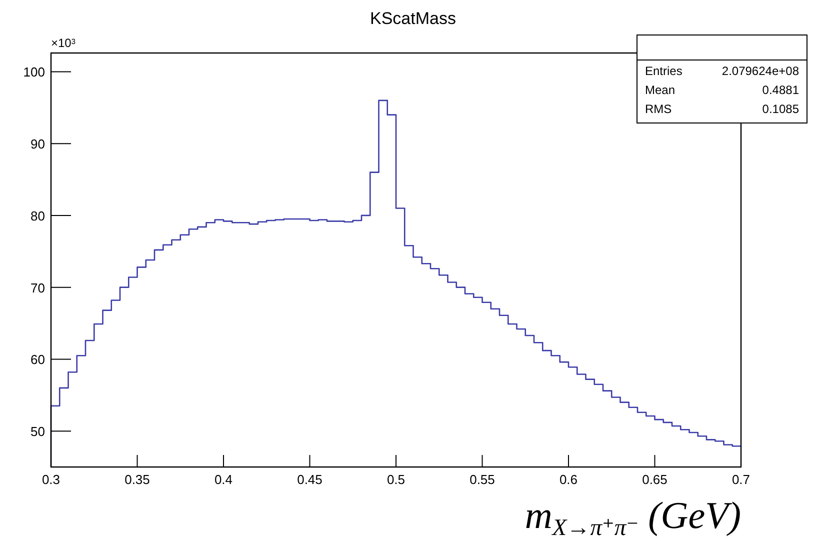  I want to click on x-tick-label: 0.3, so click(51, 479).